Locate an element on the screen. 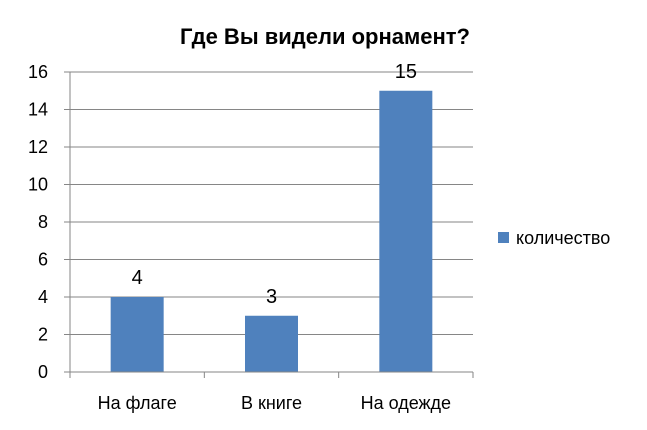  legend: количество is located at coordinates (554, 238).